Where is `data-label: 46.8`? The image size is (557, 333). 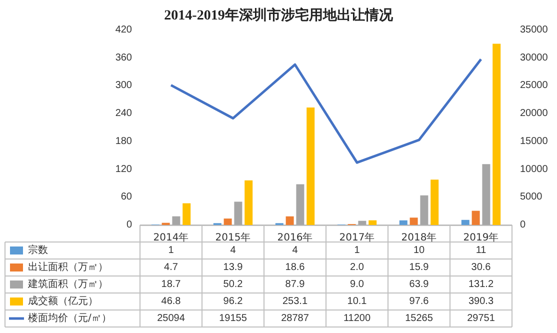 data-label: 46.8 is located at coordinates (171, 301).